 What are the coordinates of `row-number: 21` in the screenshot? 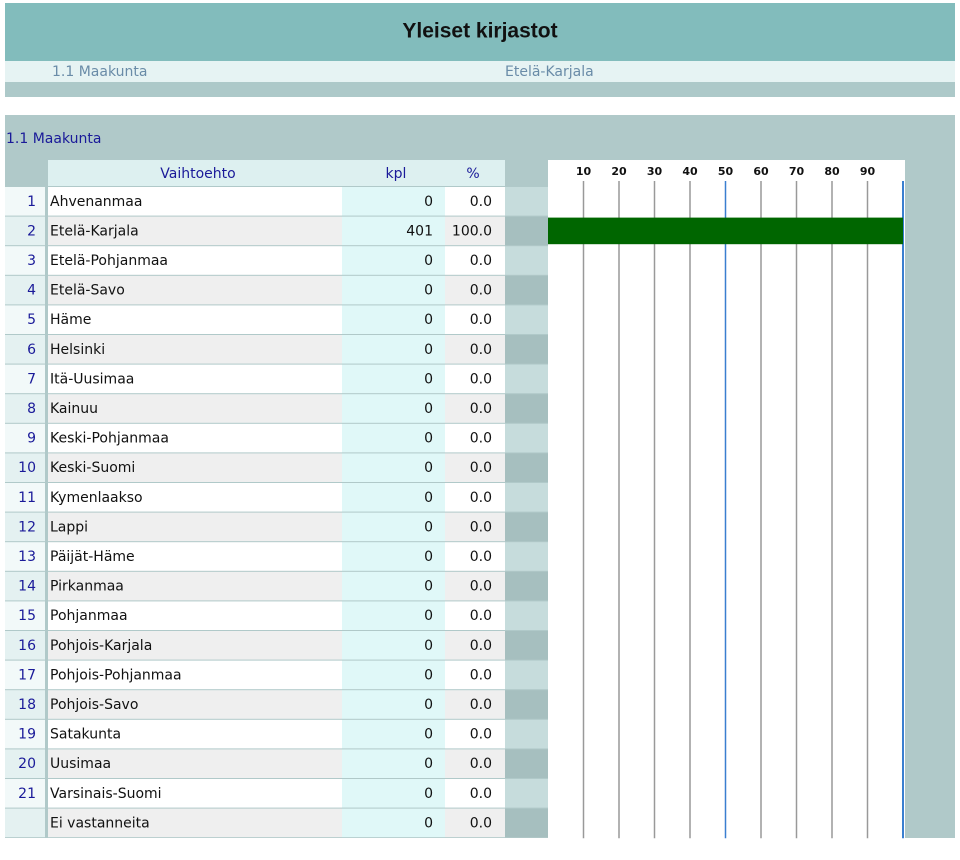 It's located at (27, 794).